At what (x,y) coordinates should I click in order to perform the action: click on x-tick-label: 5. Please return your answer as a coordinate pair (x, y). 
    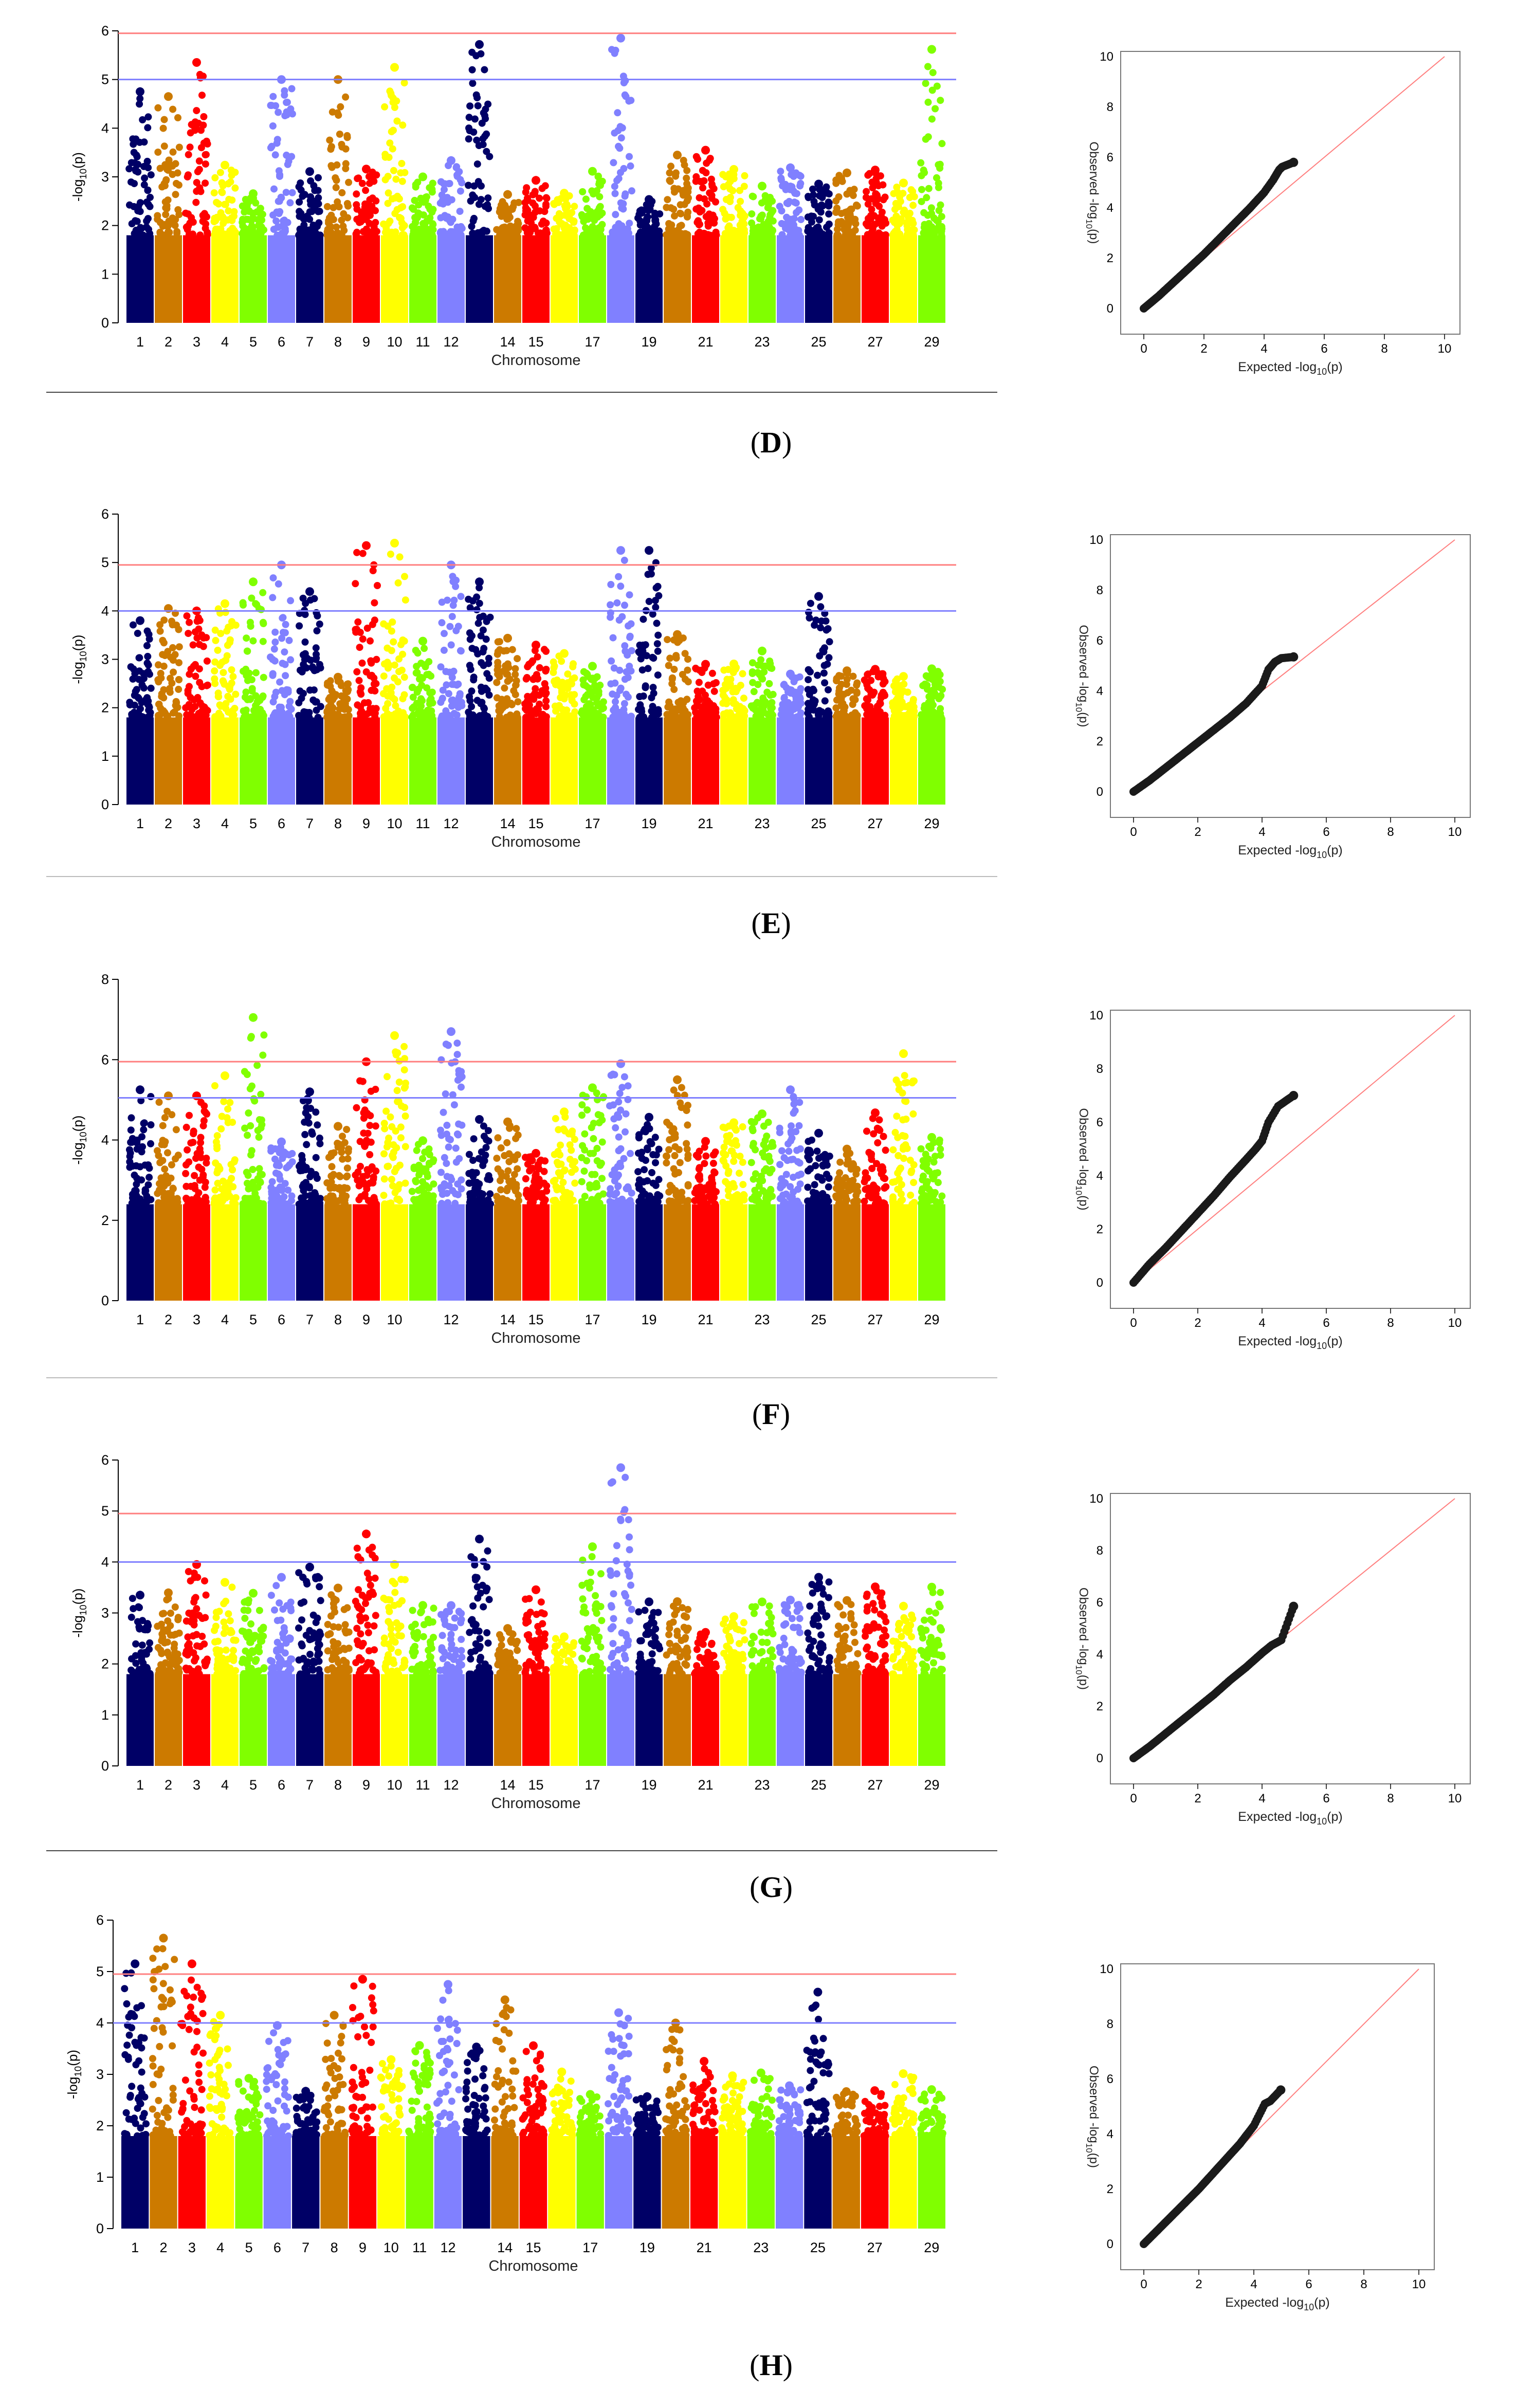
    Looking at the image, I should click on (253, 1319).